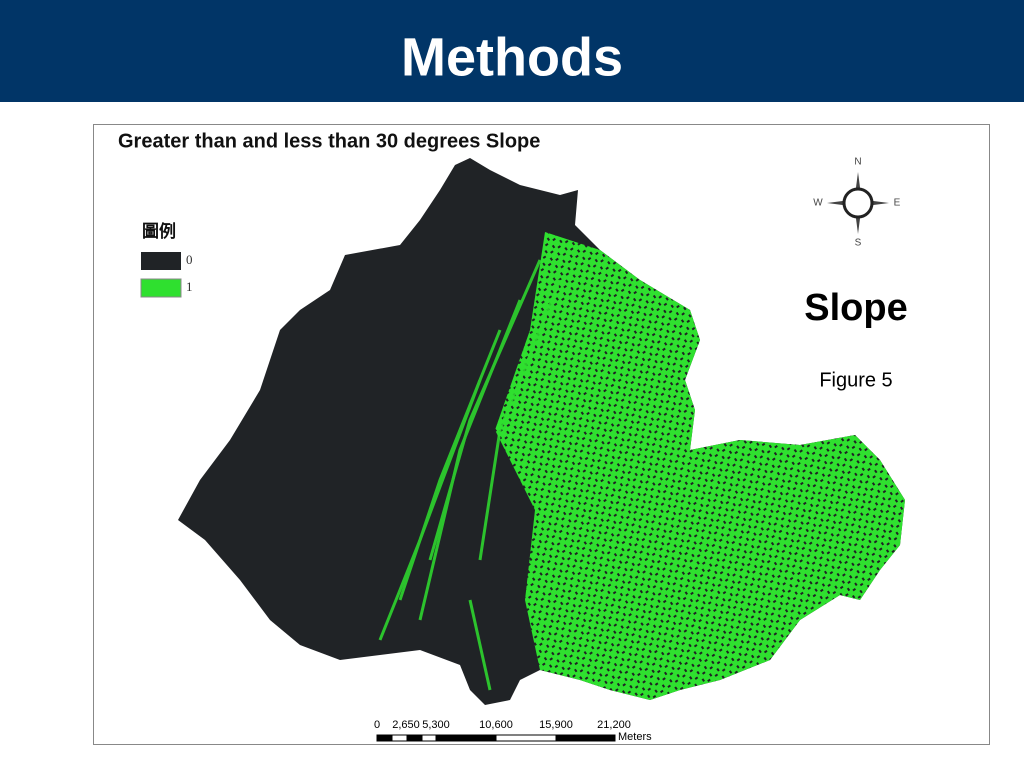  What do you see at coordinates (855, 308) in the screenshot?
I see `map-label: Slope` at bounding box center [855, 308].